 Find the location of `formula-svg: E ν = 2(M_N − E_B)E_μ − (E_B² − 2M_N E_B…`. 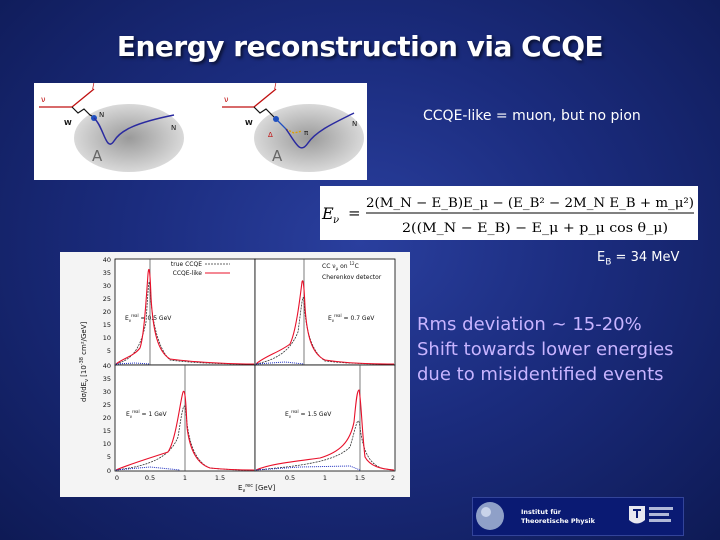

formula-svg: E ν = 2(M_N − E_B)E_μ − (E_B² − 2M_N E_B… is located at coordinates (507, 216).